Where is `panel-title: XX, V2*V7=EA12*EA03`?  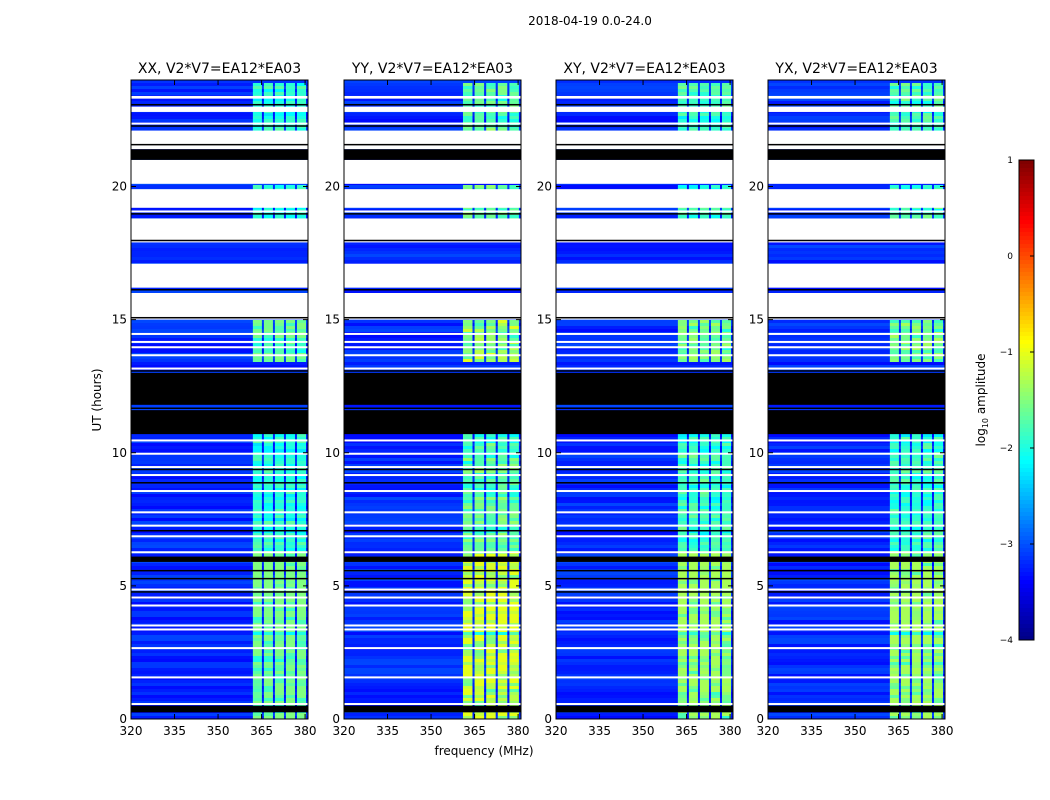
panel-title: XX, V2*V7=EA12*EA03 is located at coordinates (219, 69).